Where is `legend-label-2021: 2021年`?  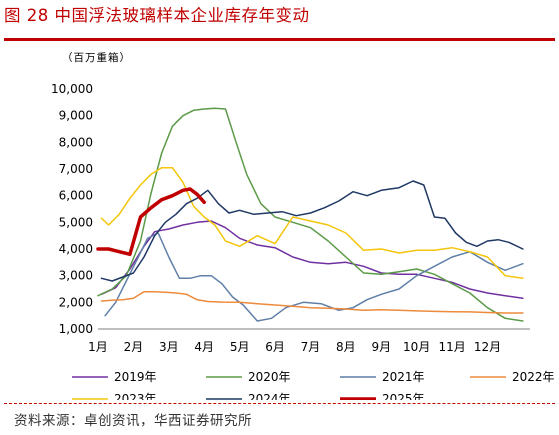 legend-label-2021: 2021年 is located at coordinates (403, 377).